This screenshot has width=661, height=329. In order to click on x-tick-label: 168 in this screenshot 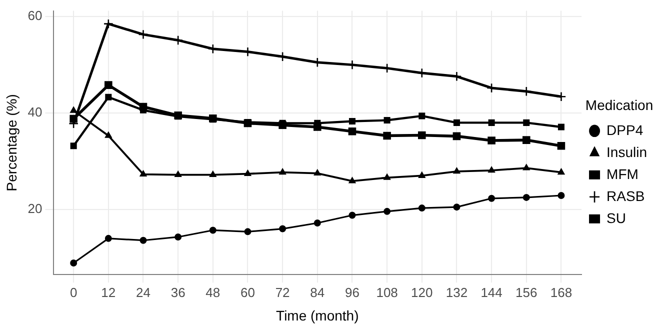, I will do `click(561, 292)`.